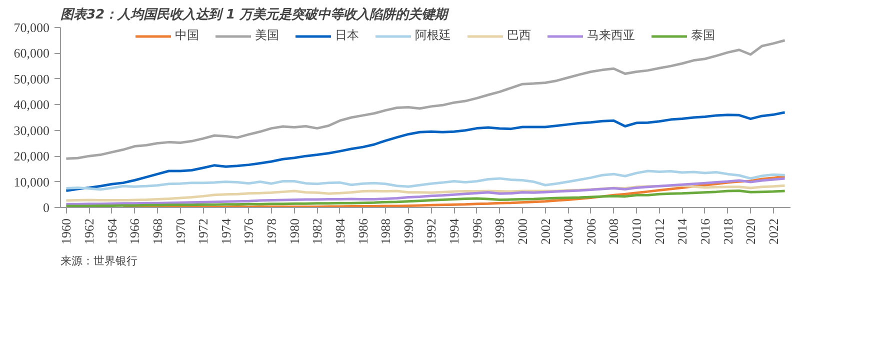  I want to click on legend-label: 阿根廷, so click(433, 35).